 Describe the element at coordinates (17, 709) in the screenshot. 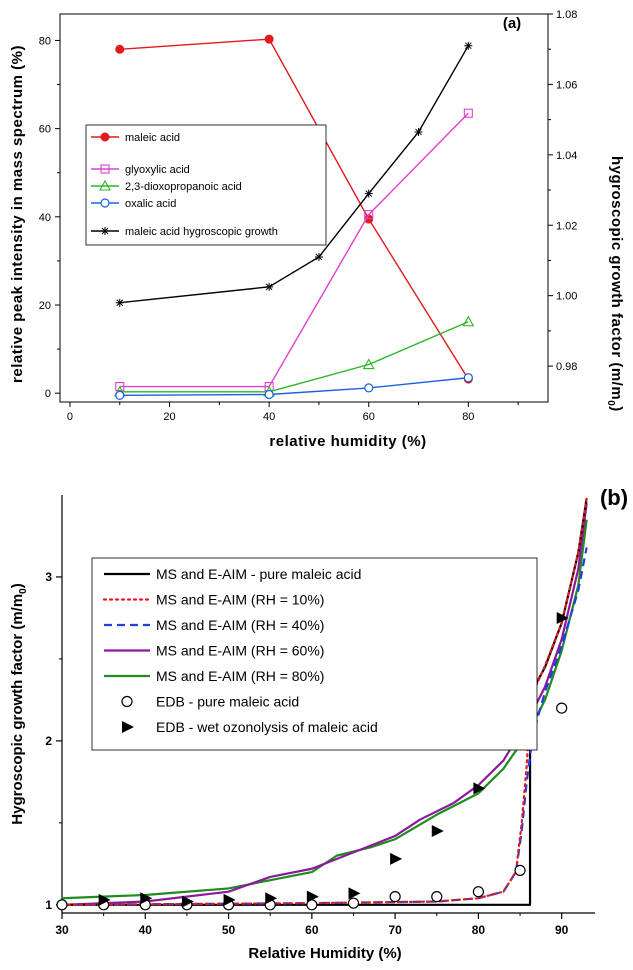

I see `chart-b-y-label-main: Hygroscopic growth factor (m/m` at that location.